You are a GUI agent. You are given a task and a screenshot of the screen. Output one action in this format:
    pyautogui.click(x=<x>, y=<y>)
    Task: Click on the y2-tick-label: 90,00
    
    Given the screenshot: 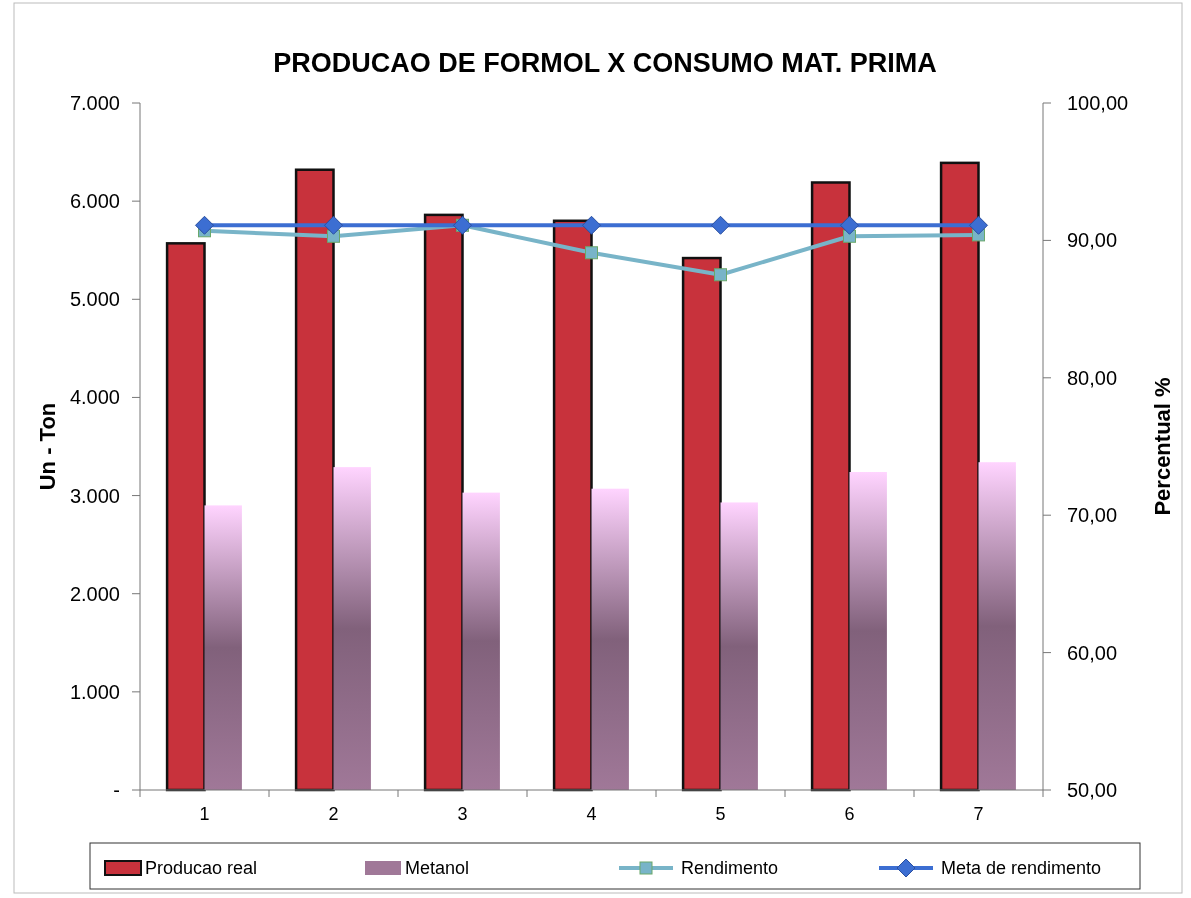 What is the action you would take?
    pyautogui.click(x=1092, y=240)
    